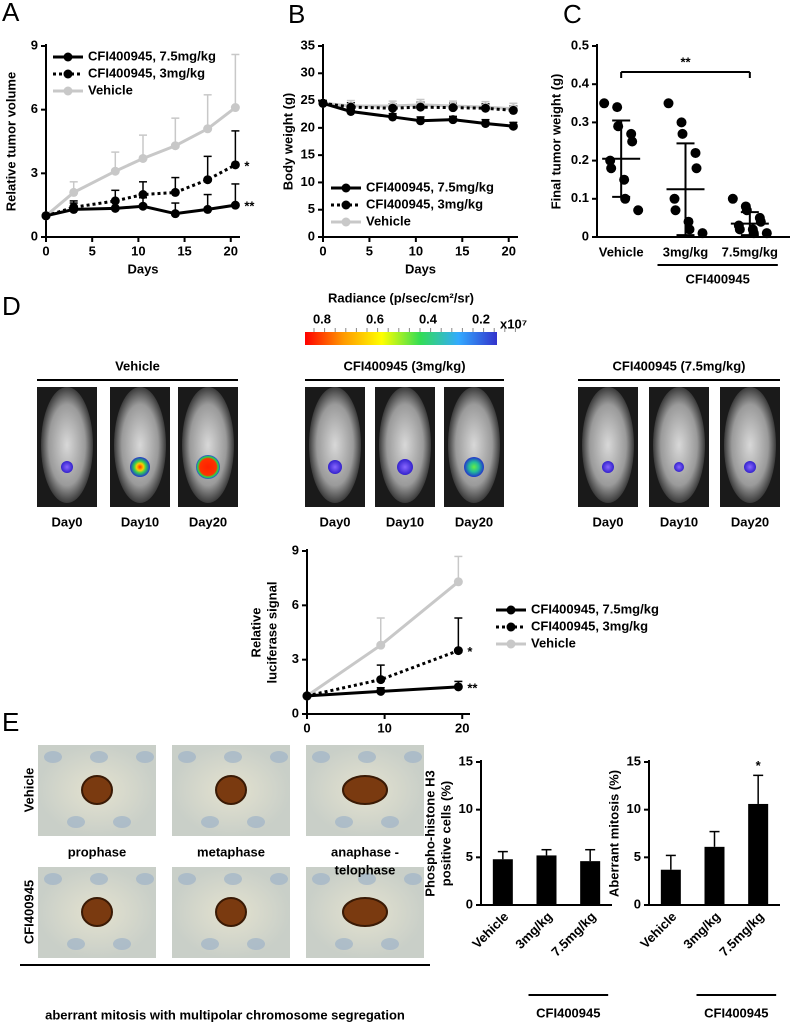  Describe the element at coordinates (382, 673) in the screenshot. I see `series-line` at that location.